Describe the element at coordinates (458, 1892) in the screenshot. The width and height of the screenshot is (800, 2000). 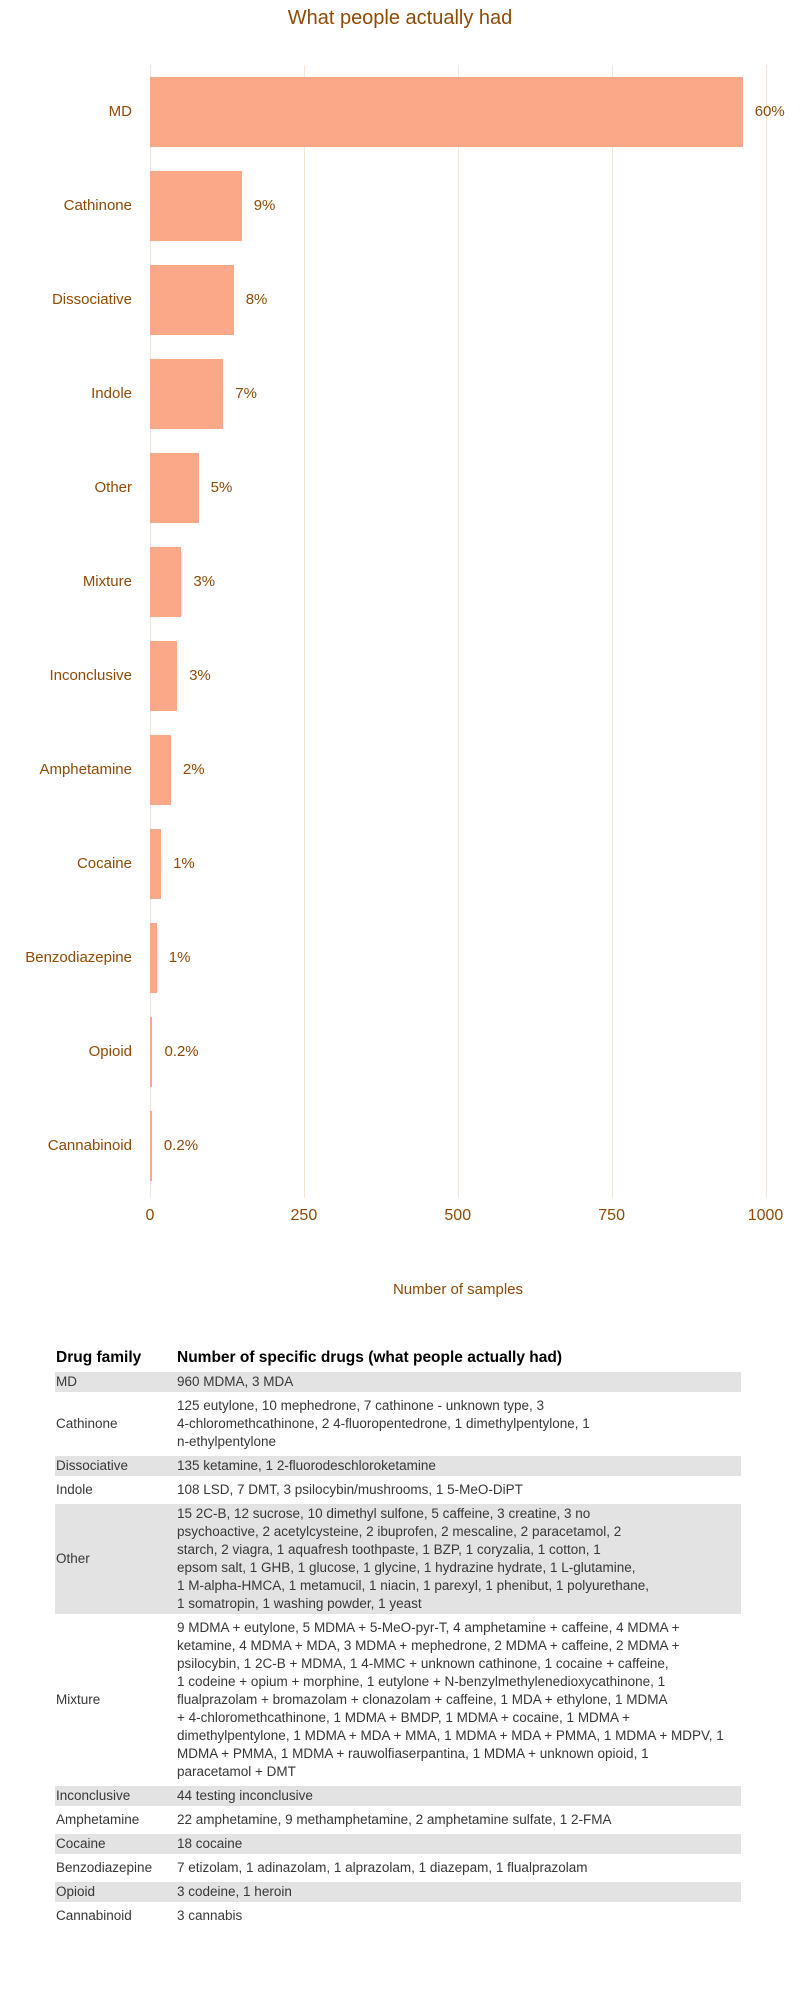
I see `drugs-cell: 3 codeine, 1 heroin` at that location.